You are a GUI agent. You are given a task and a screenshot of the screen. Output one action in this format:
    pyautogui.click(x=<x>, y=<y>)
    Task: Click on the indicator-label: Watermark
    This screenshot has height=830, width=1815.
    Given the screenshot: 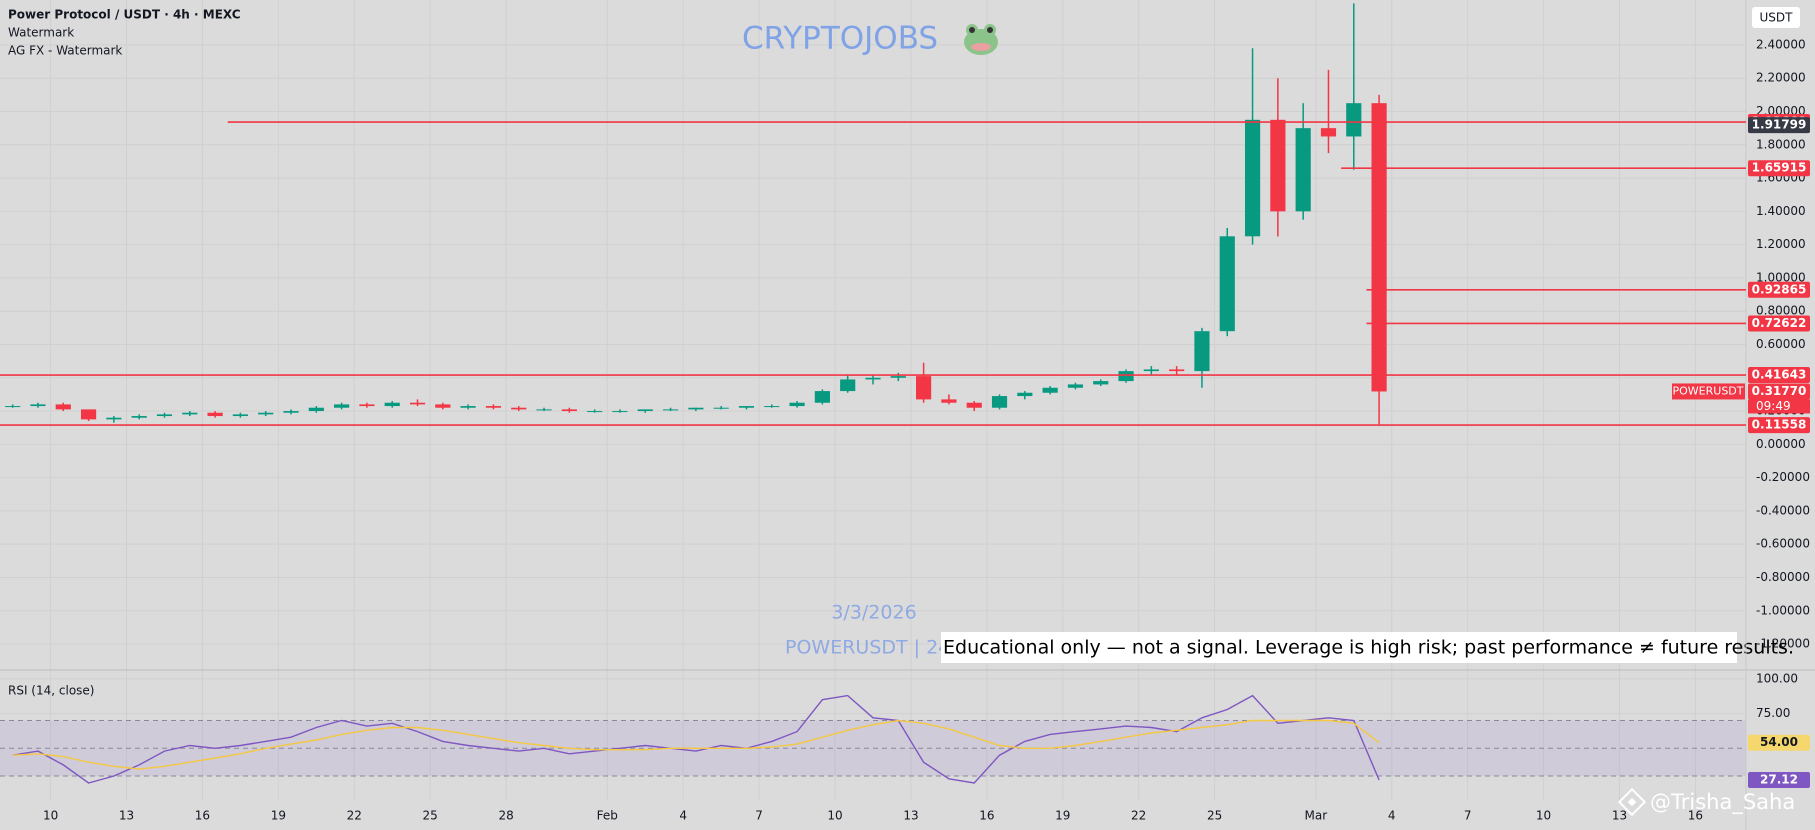 What is the action you would take?
    pyautogui.click(x=41, y=33)
    